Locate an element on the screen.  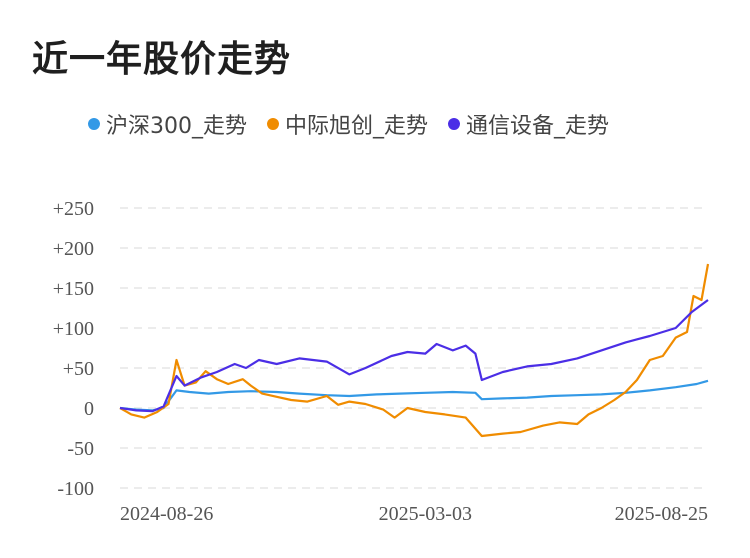
legend-item-txsb: 通信设备_走势 is located at coordinates (528, 124).